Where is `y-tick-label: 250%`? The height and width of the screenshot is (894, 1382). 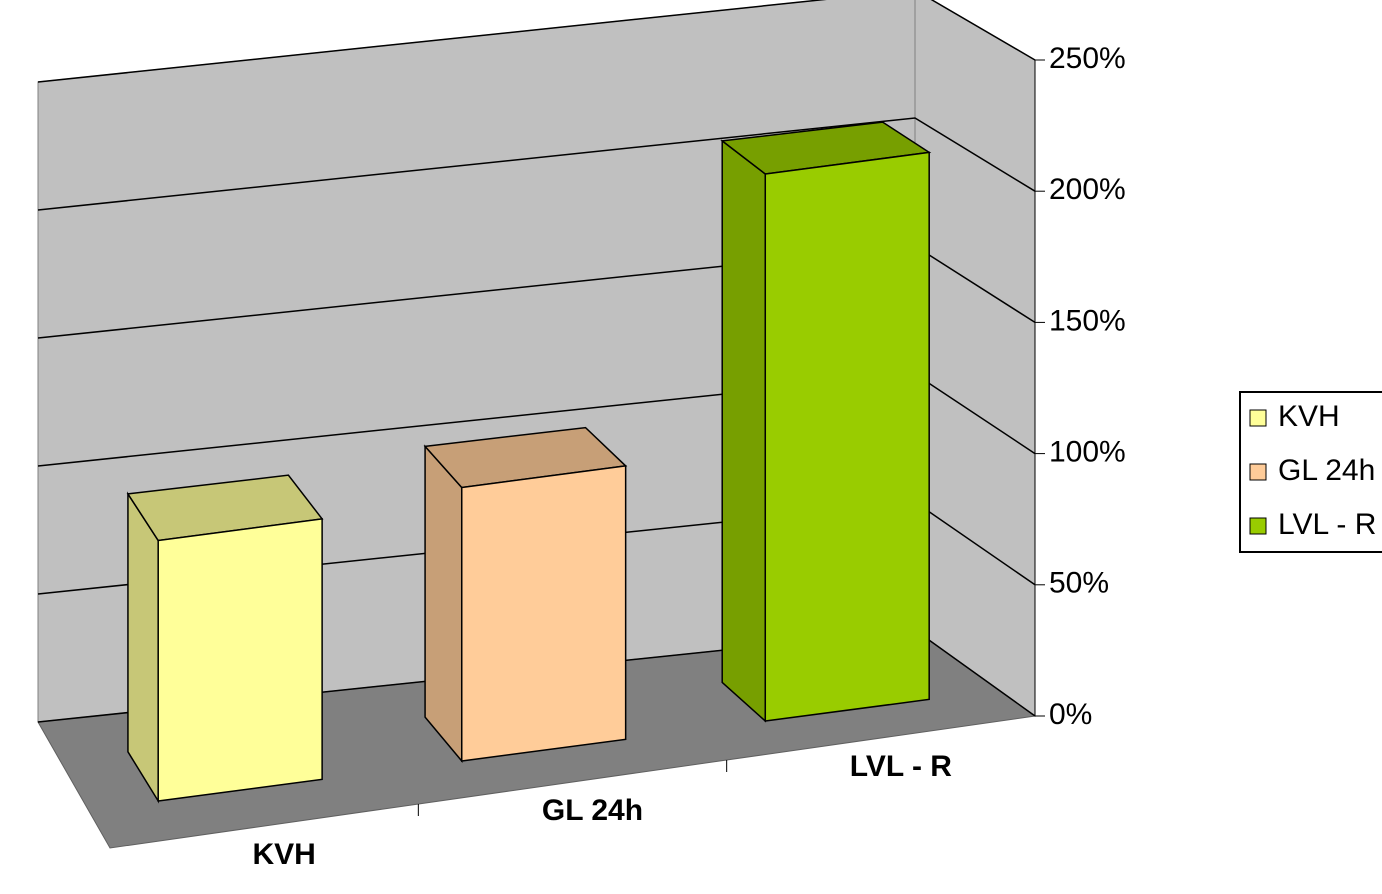
y-tick-label: 250% is located at coordinates (1087, 58).